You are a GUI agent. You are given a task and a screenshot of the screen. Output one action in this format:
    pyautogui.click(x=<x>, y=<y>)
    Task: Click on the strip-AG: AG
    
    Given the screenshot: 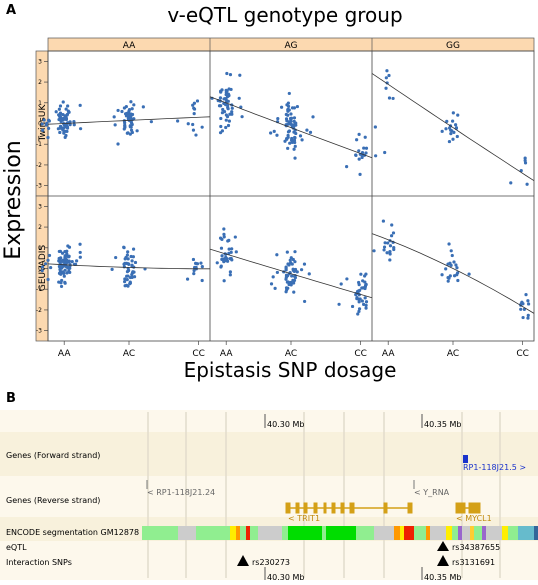 What is the action you would take?
    pyautogui.click(x=291, y=46)
    